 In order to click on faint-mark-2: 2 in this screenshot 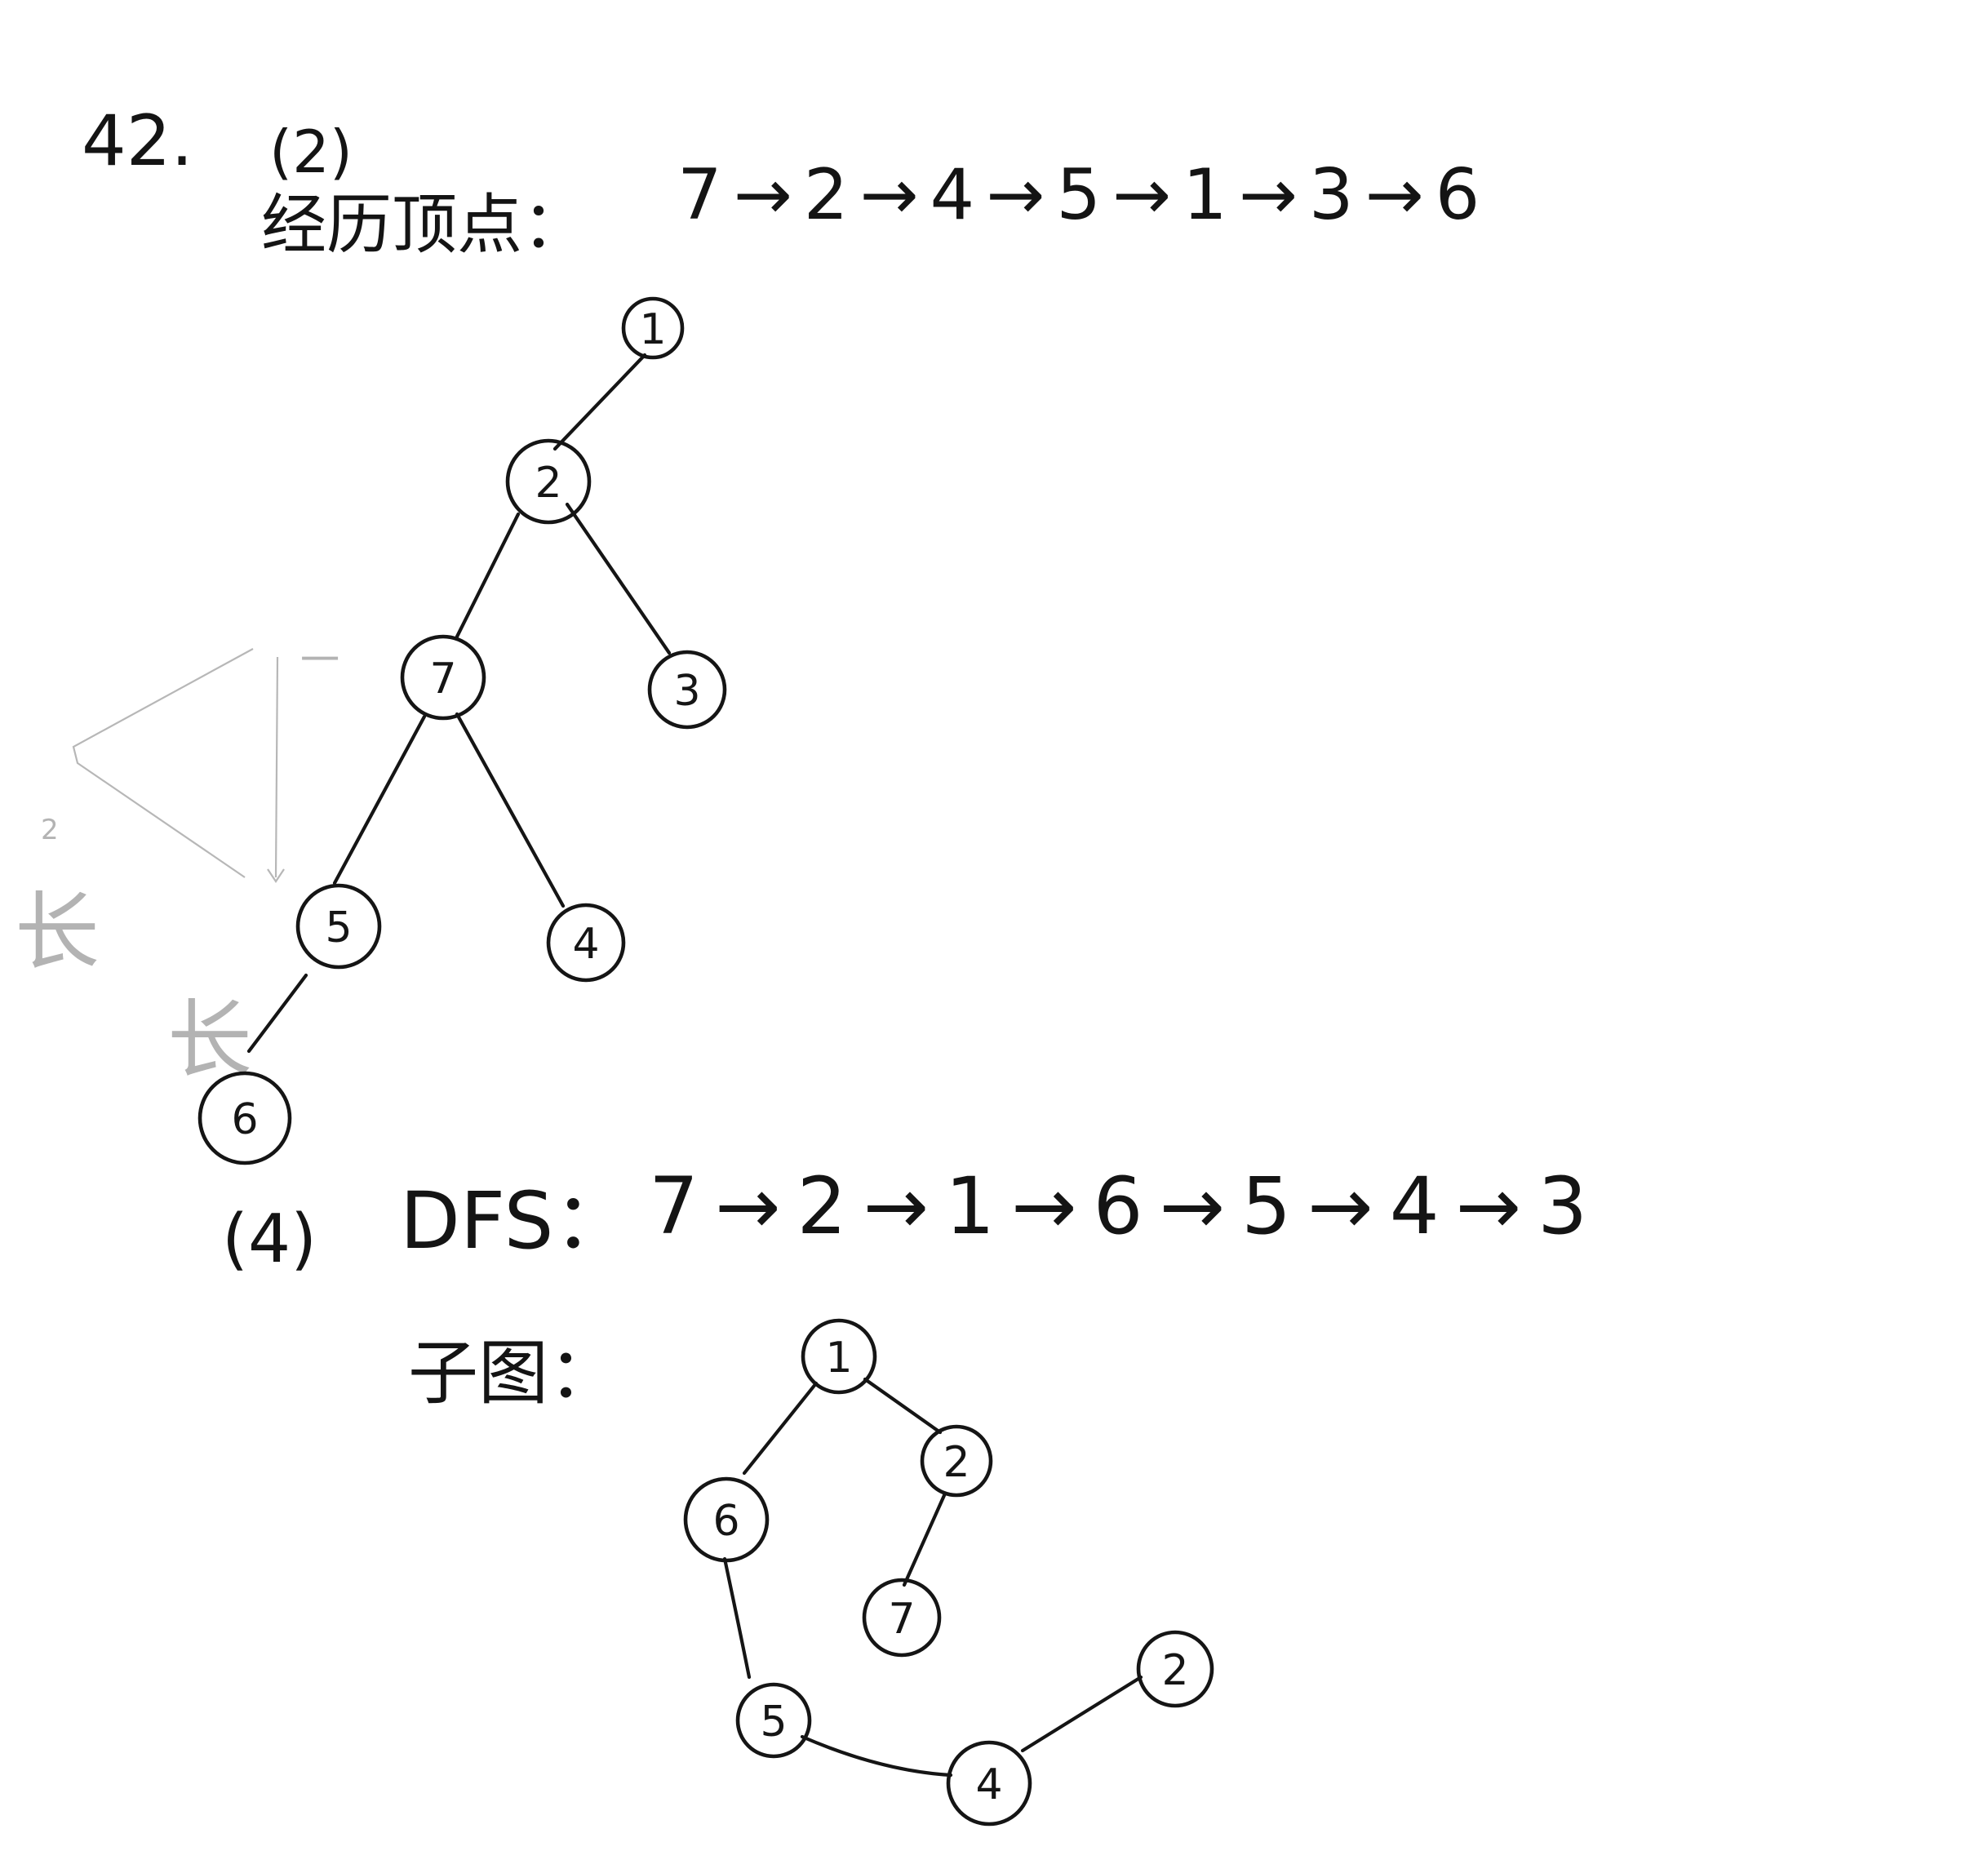, I will do `click(50, 830)`.